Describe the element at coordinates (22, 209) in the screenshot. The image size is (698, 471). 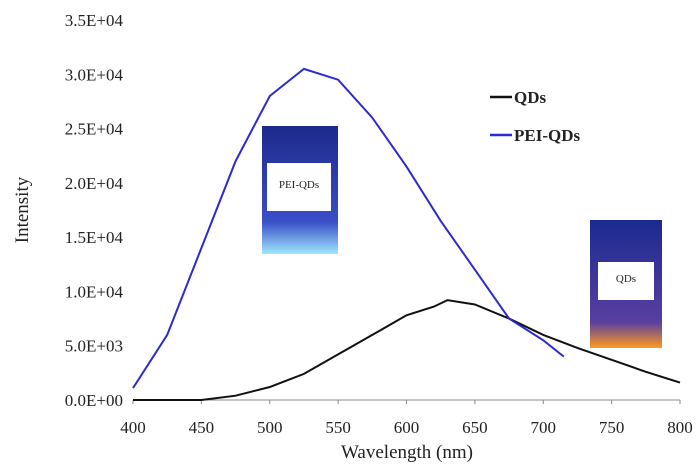
I see `y-axis-label: Intensity` at that location.